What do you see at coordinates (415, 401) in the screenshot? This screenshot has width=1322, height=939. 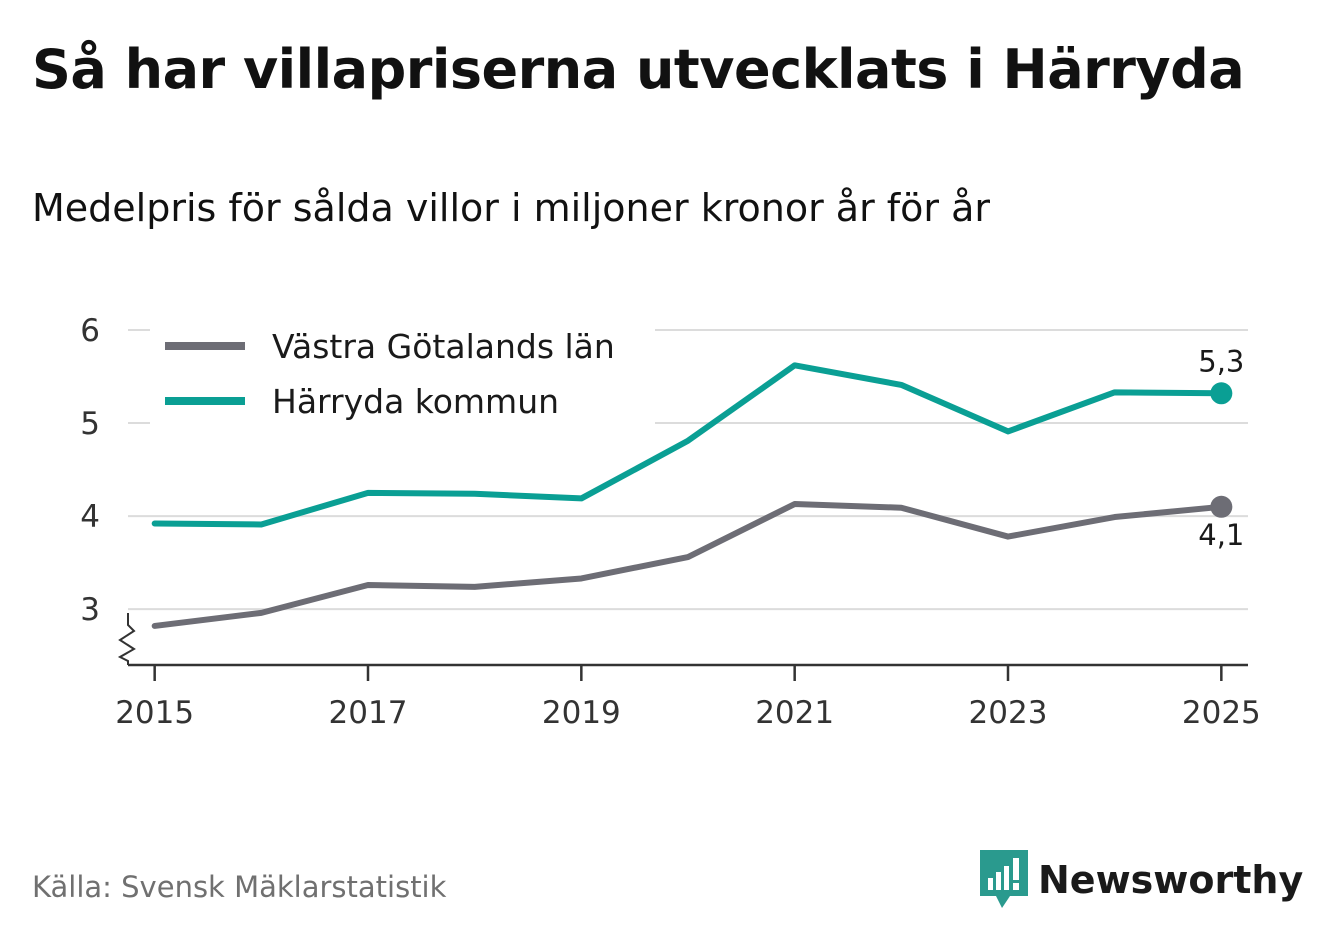 I see `legend-label-harryda: Härryda kommun` at bounding box center [415, 401].